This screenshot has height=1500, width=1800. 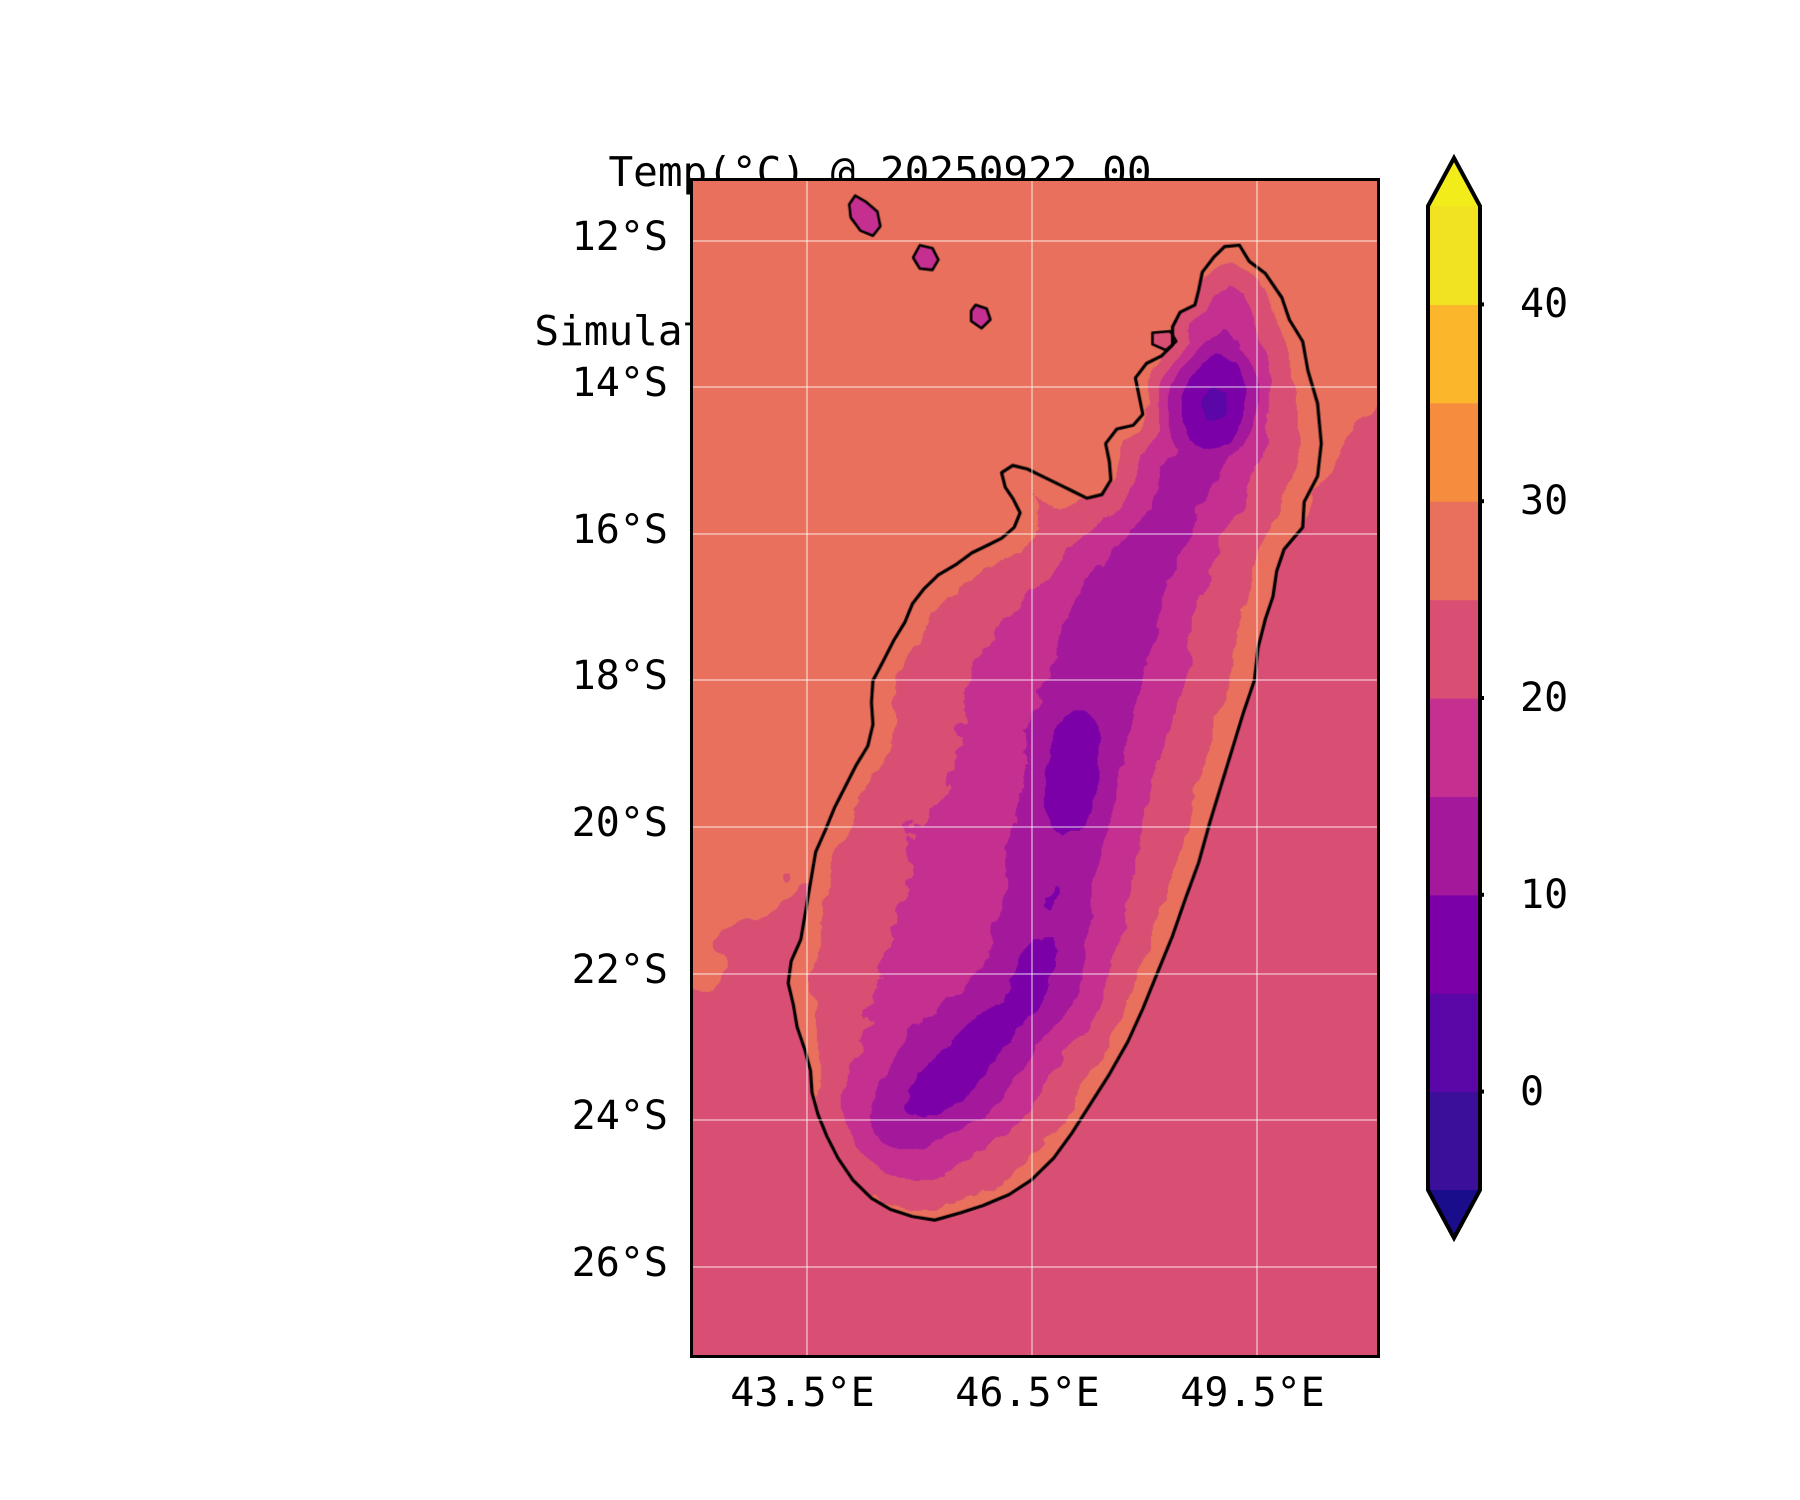 I want to click on colorbar-tick-label: 30, so click(x=1544, y=501).